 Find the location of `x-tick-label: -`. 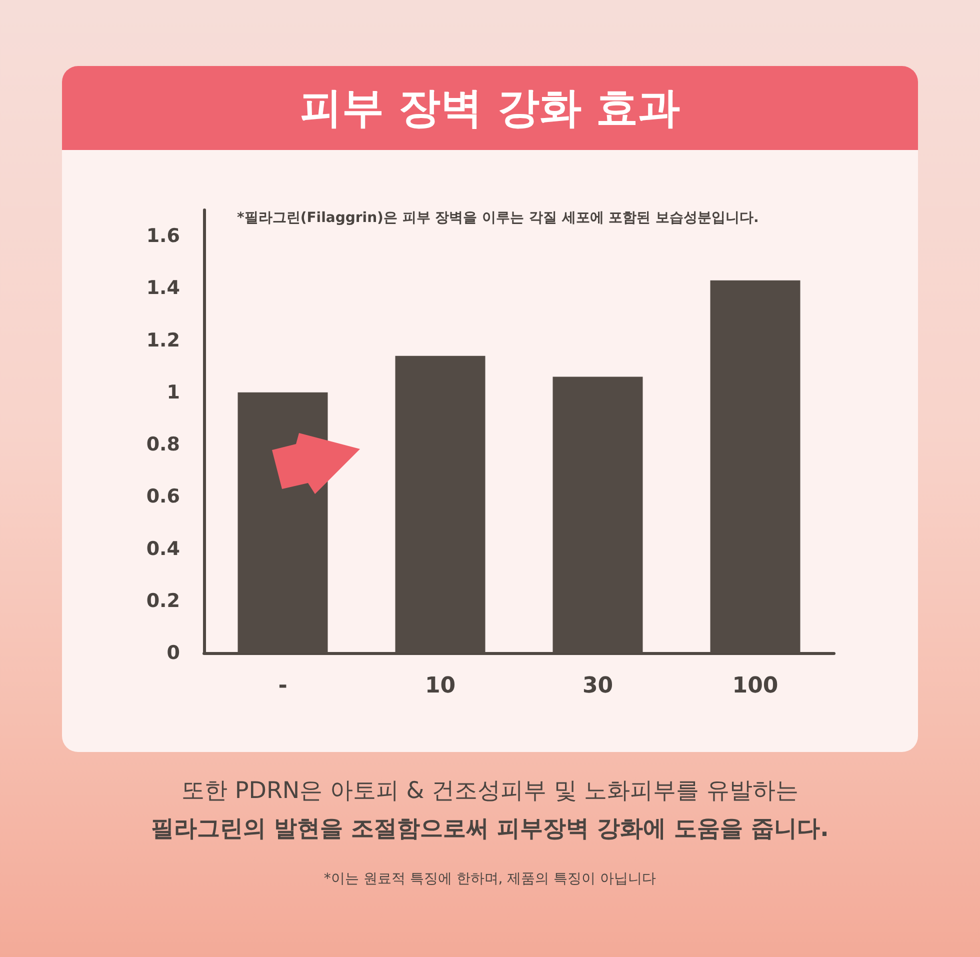

x-tick-label: - is located at coordinates (283, 686).